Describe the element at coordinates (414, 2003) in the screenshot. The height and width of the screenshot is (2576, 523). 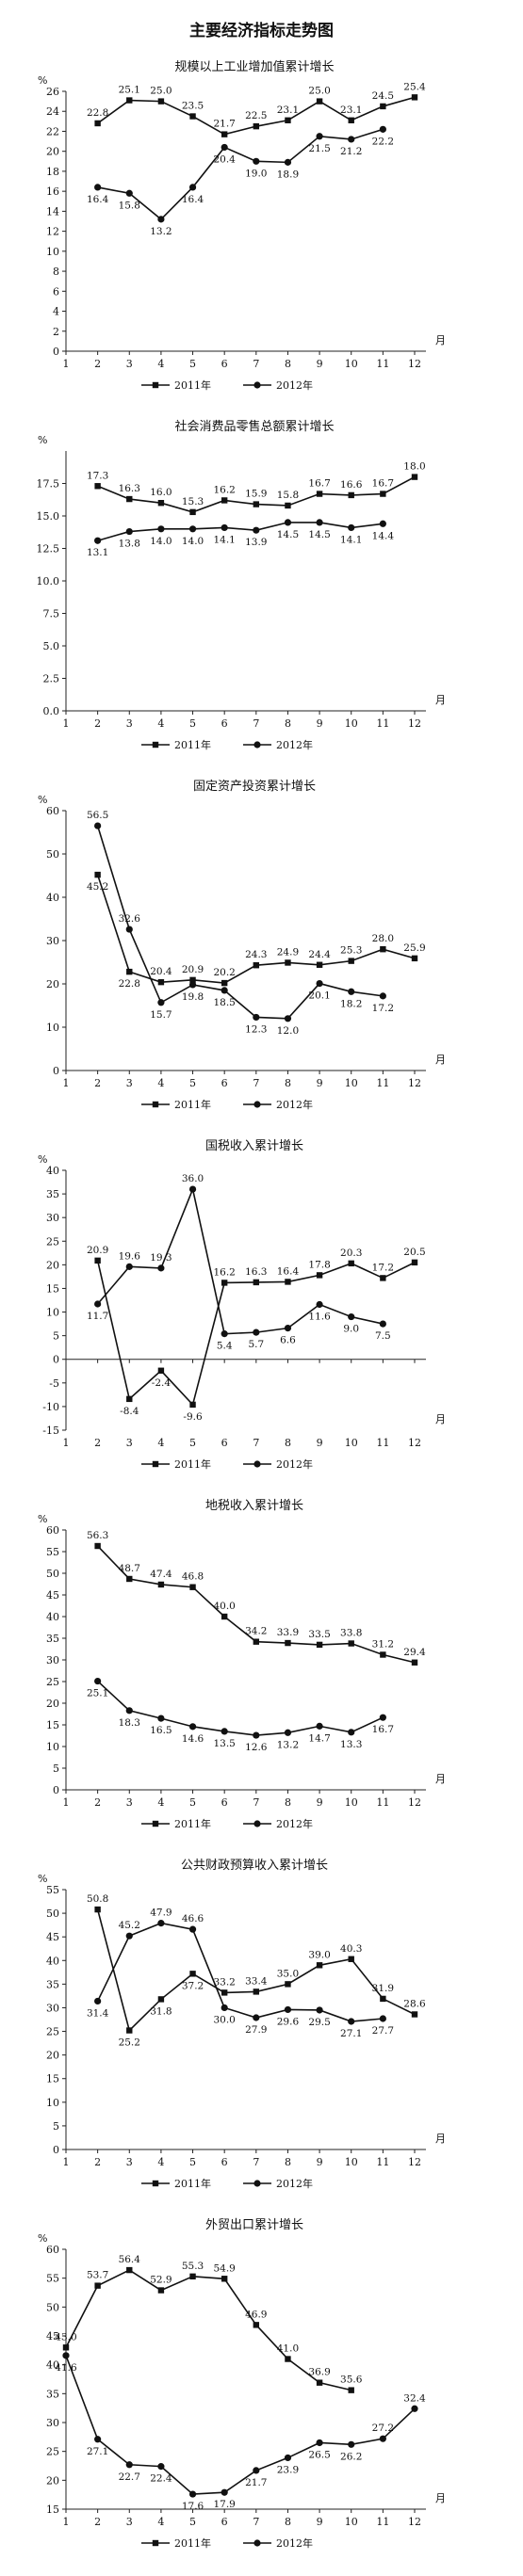
I see `data-label-2011: 28.6` at that location.